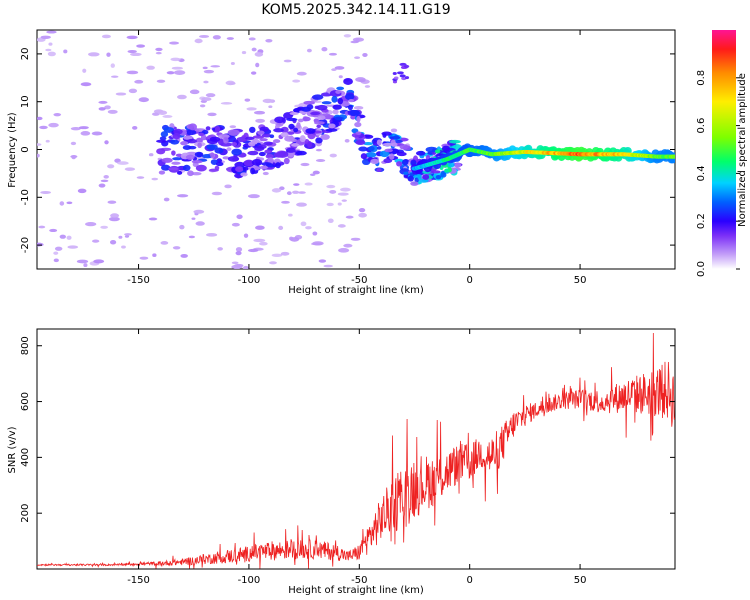 The width and height of the screenshot is (750, 600). What do you see at coordinates (25, 149) in the screenshot?
I see `spectrogram-y-tick-label: 0` at bounding box center [25, 149].